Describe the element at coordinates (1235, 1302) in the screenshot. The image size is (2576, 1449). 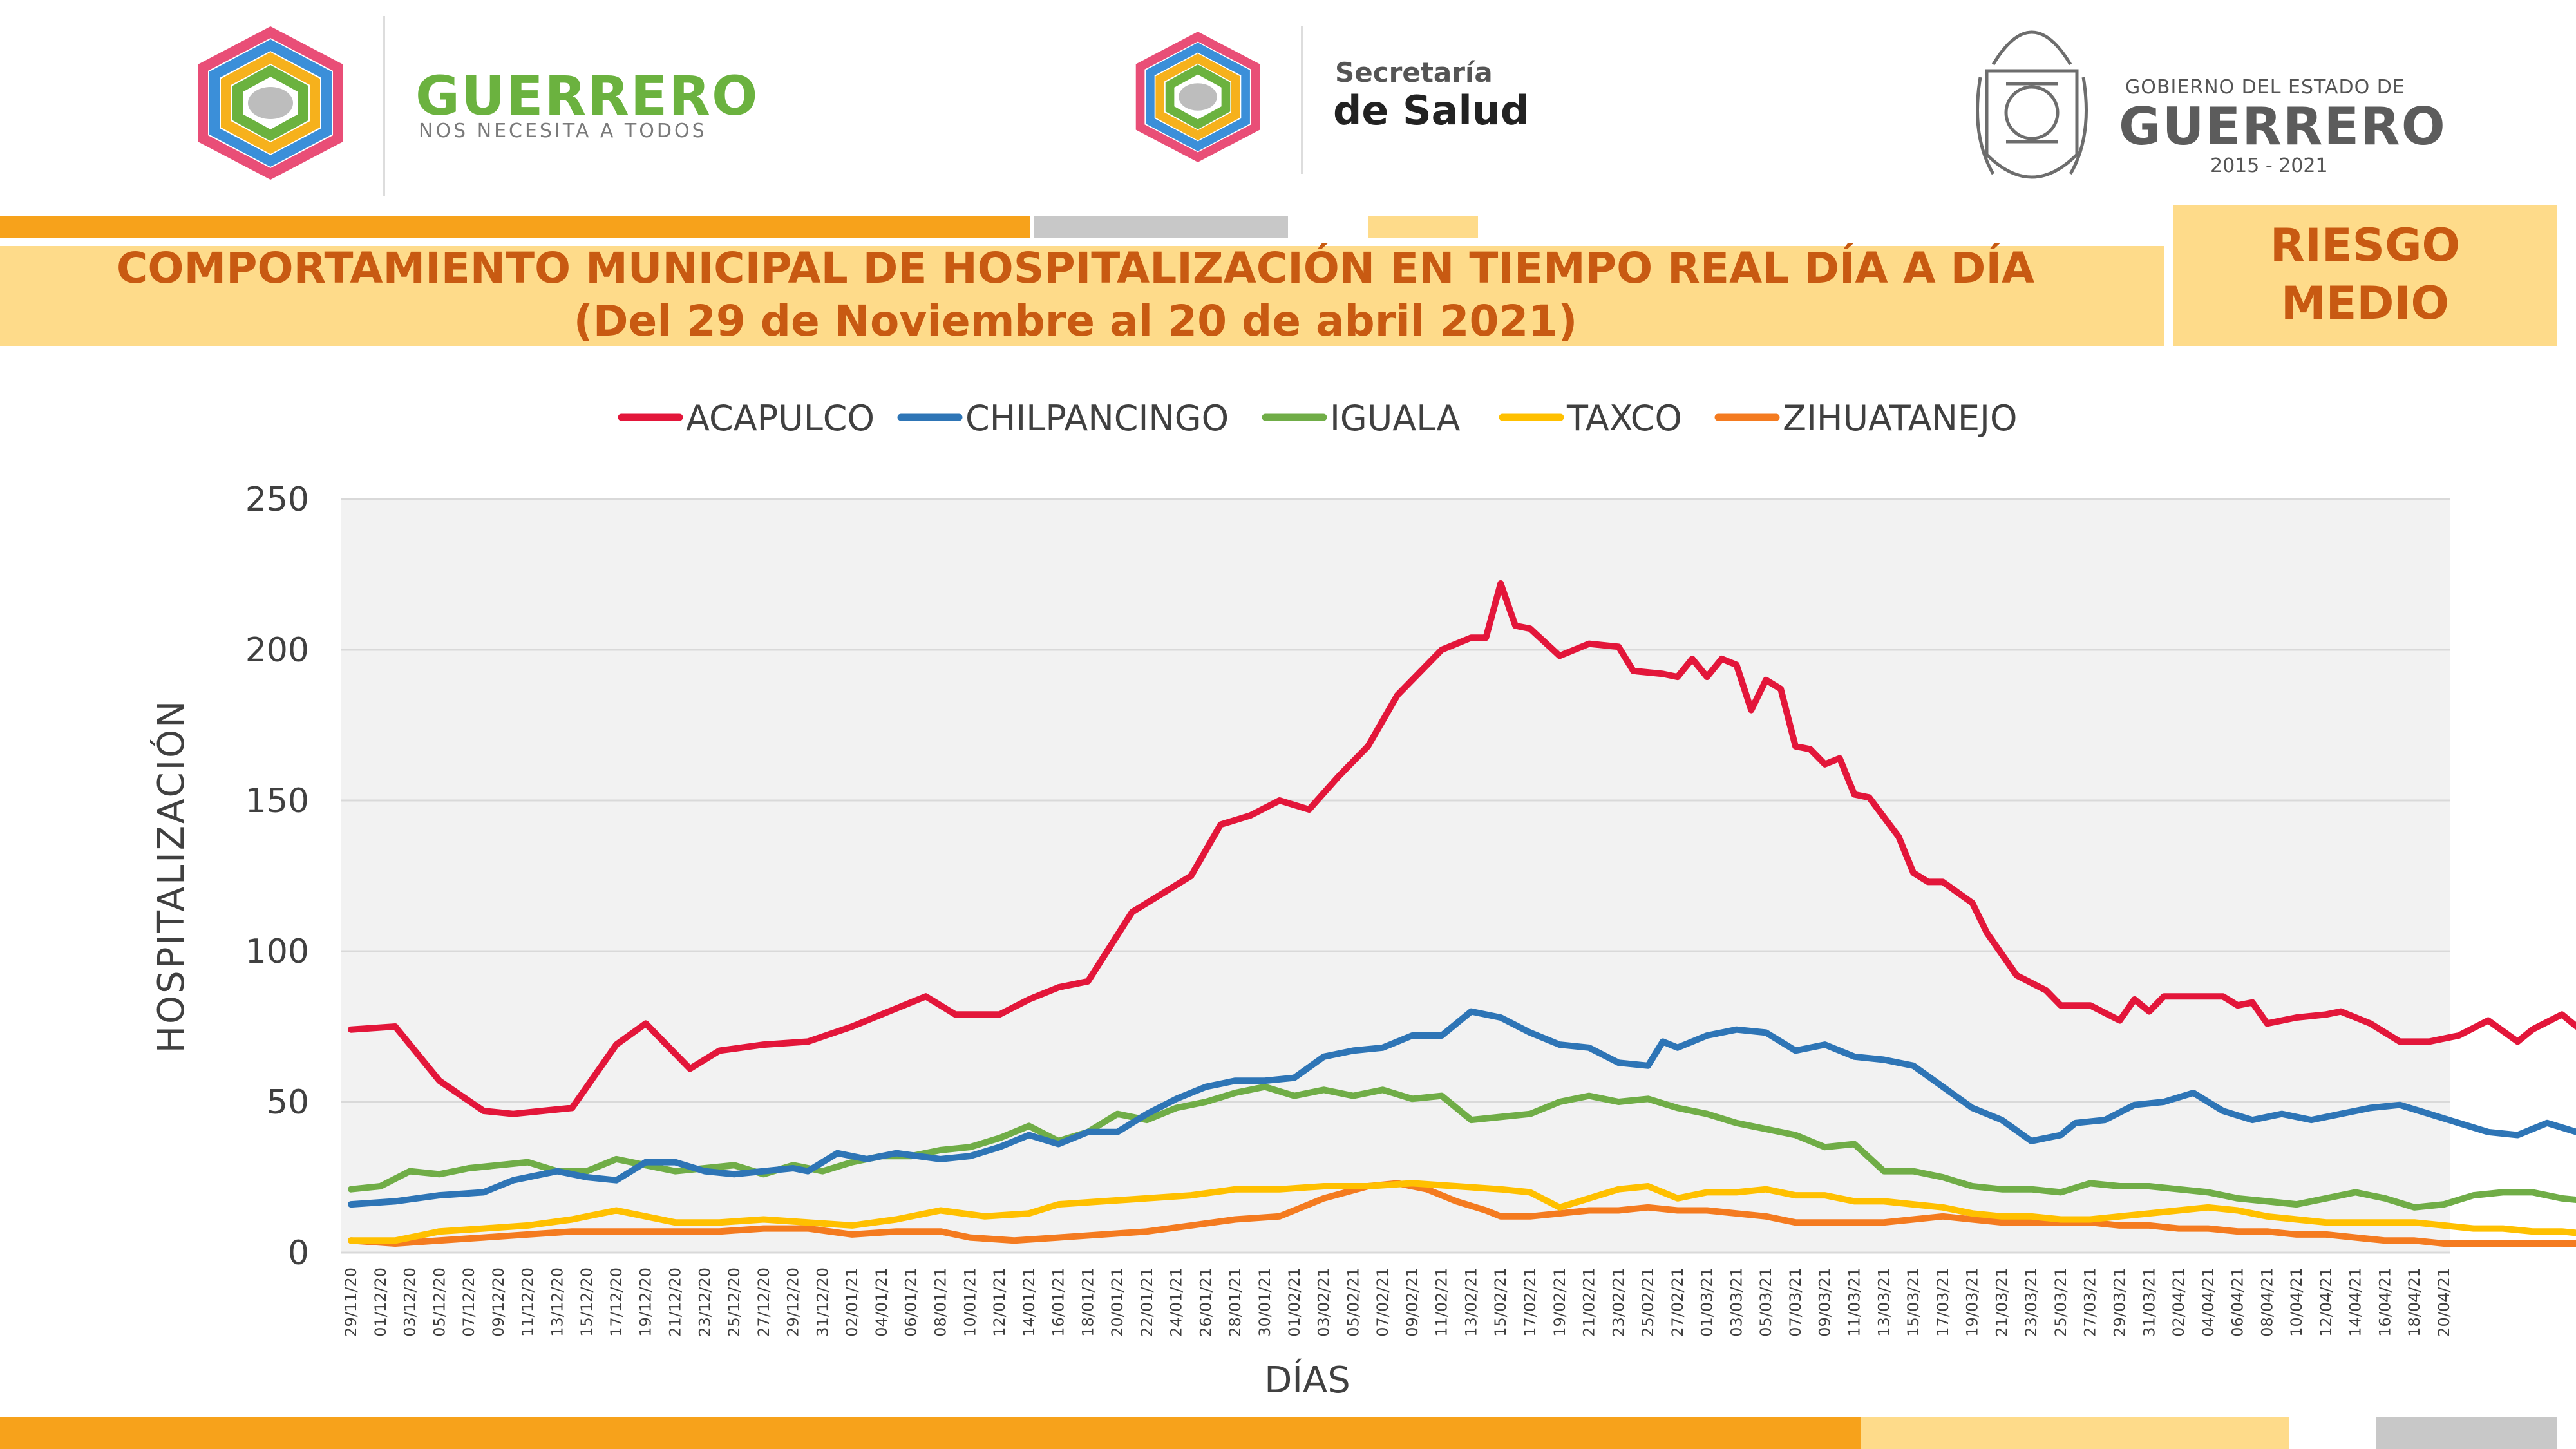
I see `x-tick-label: 28/01/21` at that location.